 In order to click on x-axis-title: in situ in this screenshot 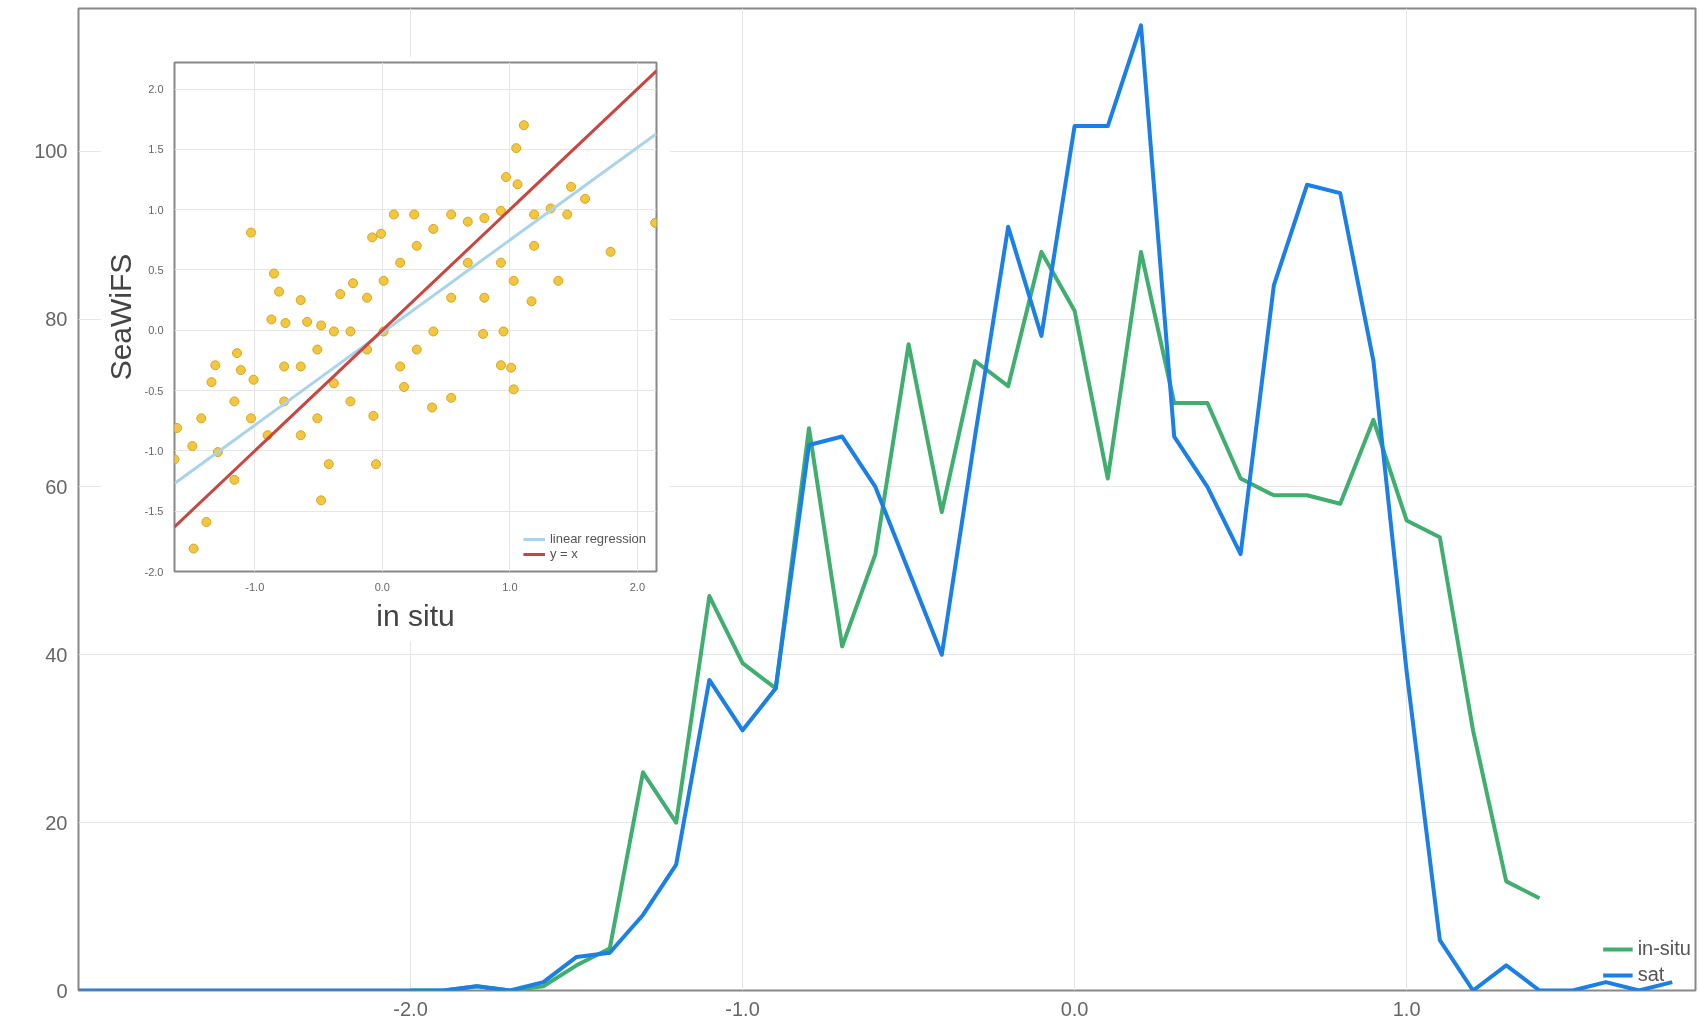, I will do `click(415, 615)`.